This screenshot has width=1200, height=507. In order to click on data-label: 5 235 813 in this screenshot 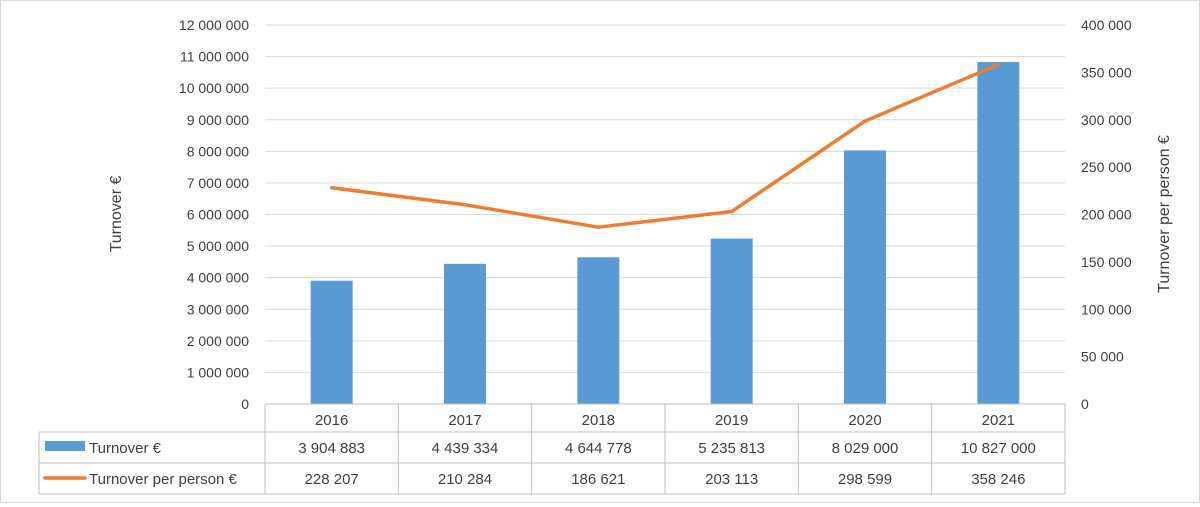, I will do `click(731, 448)`.